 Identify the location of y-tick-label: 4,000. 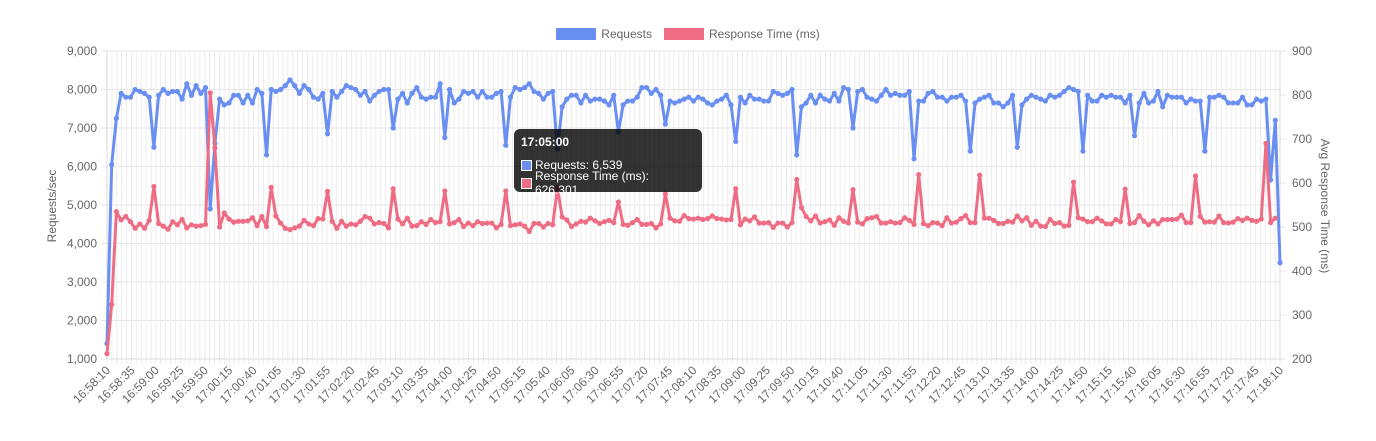
(82, 244).